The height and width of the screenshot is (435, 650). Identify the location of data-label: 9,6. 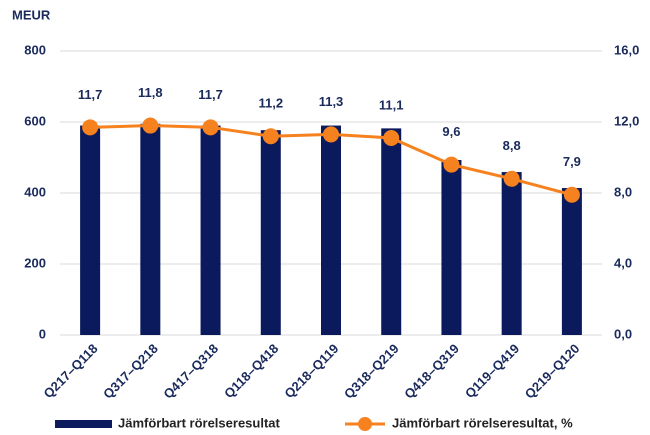
(451, 131).